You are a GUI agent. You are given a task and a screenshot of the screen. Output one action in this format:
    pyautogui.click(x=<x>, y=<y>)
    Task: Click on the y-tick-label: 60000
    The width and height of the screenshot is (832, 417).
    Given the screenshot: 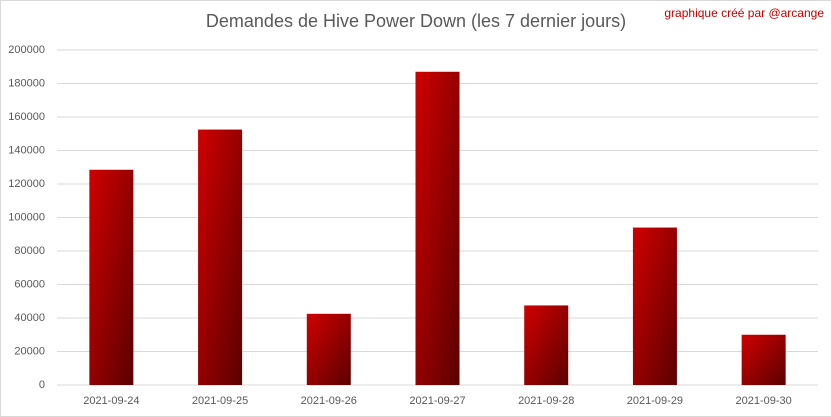 What is the action you would take?
    pyautogui.click(x=29, y=284)
    